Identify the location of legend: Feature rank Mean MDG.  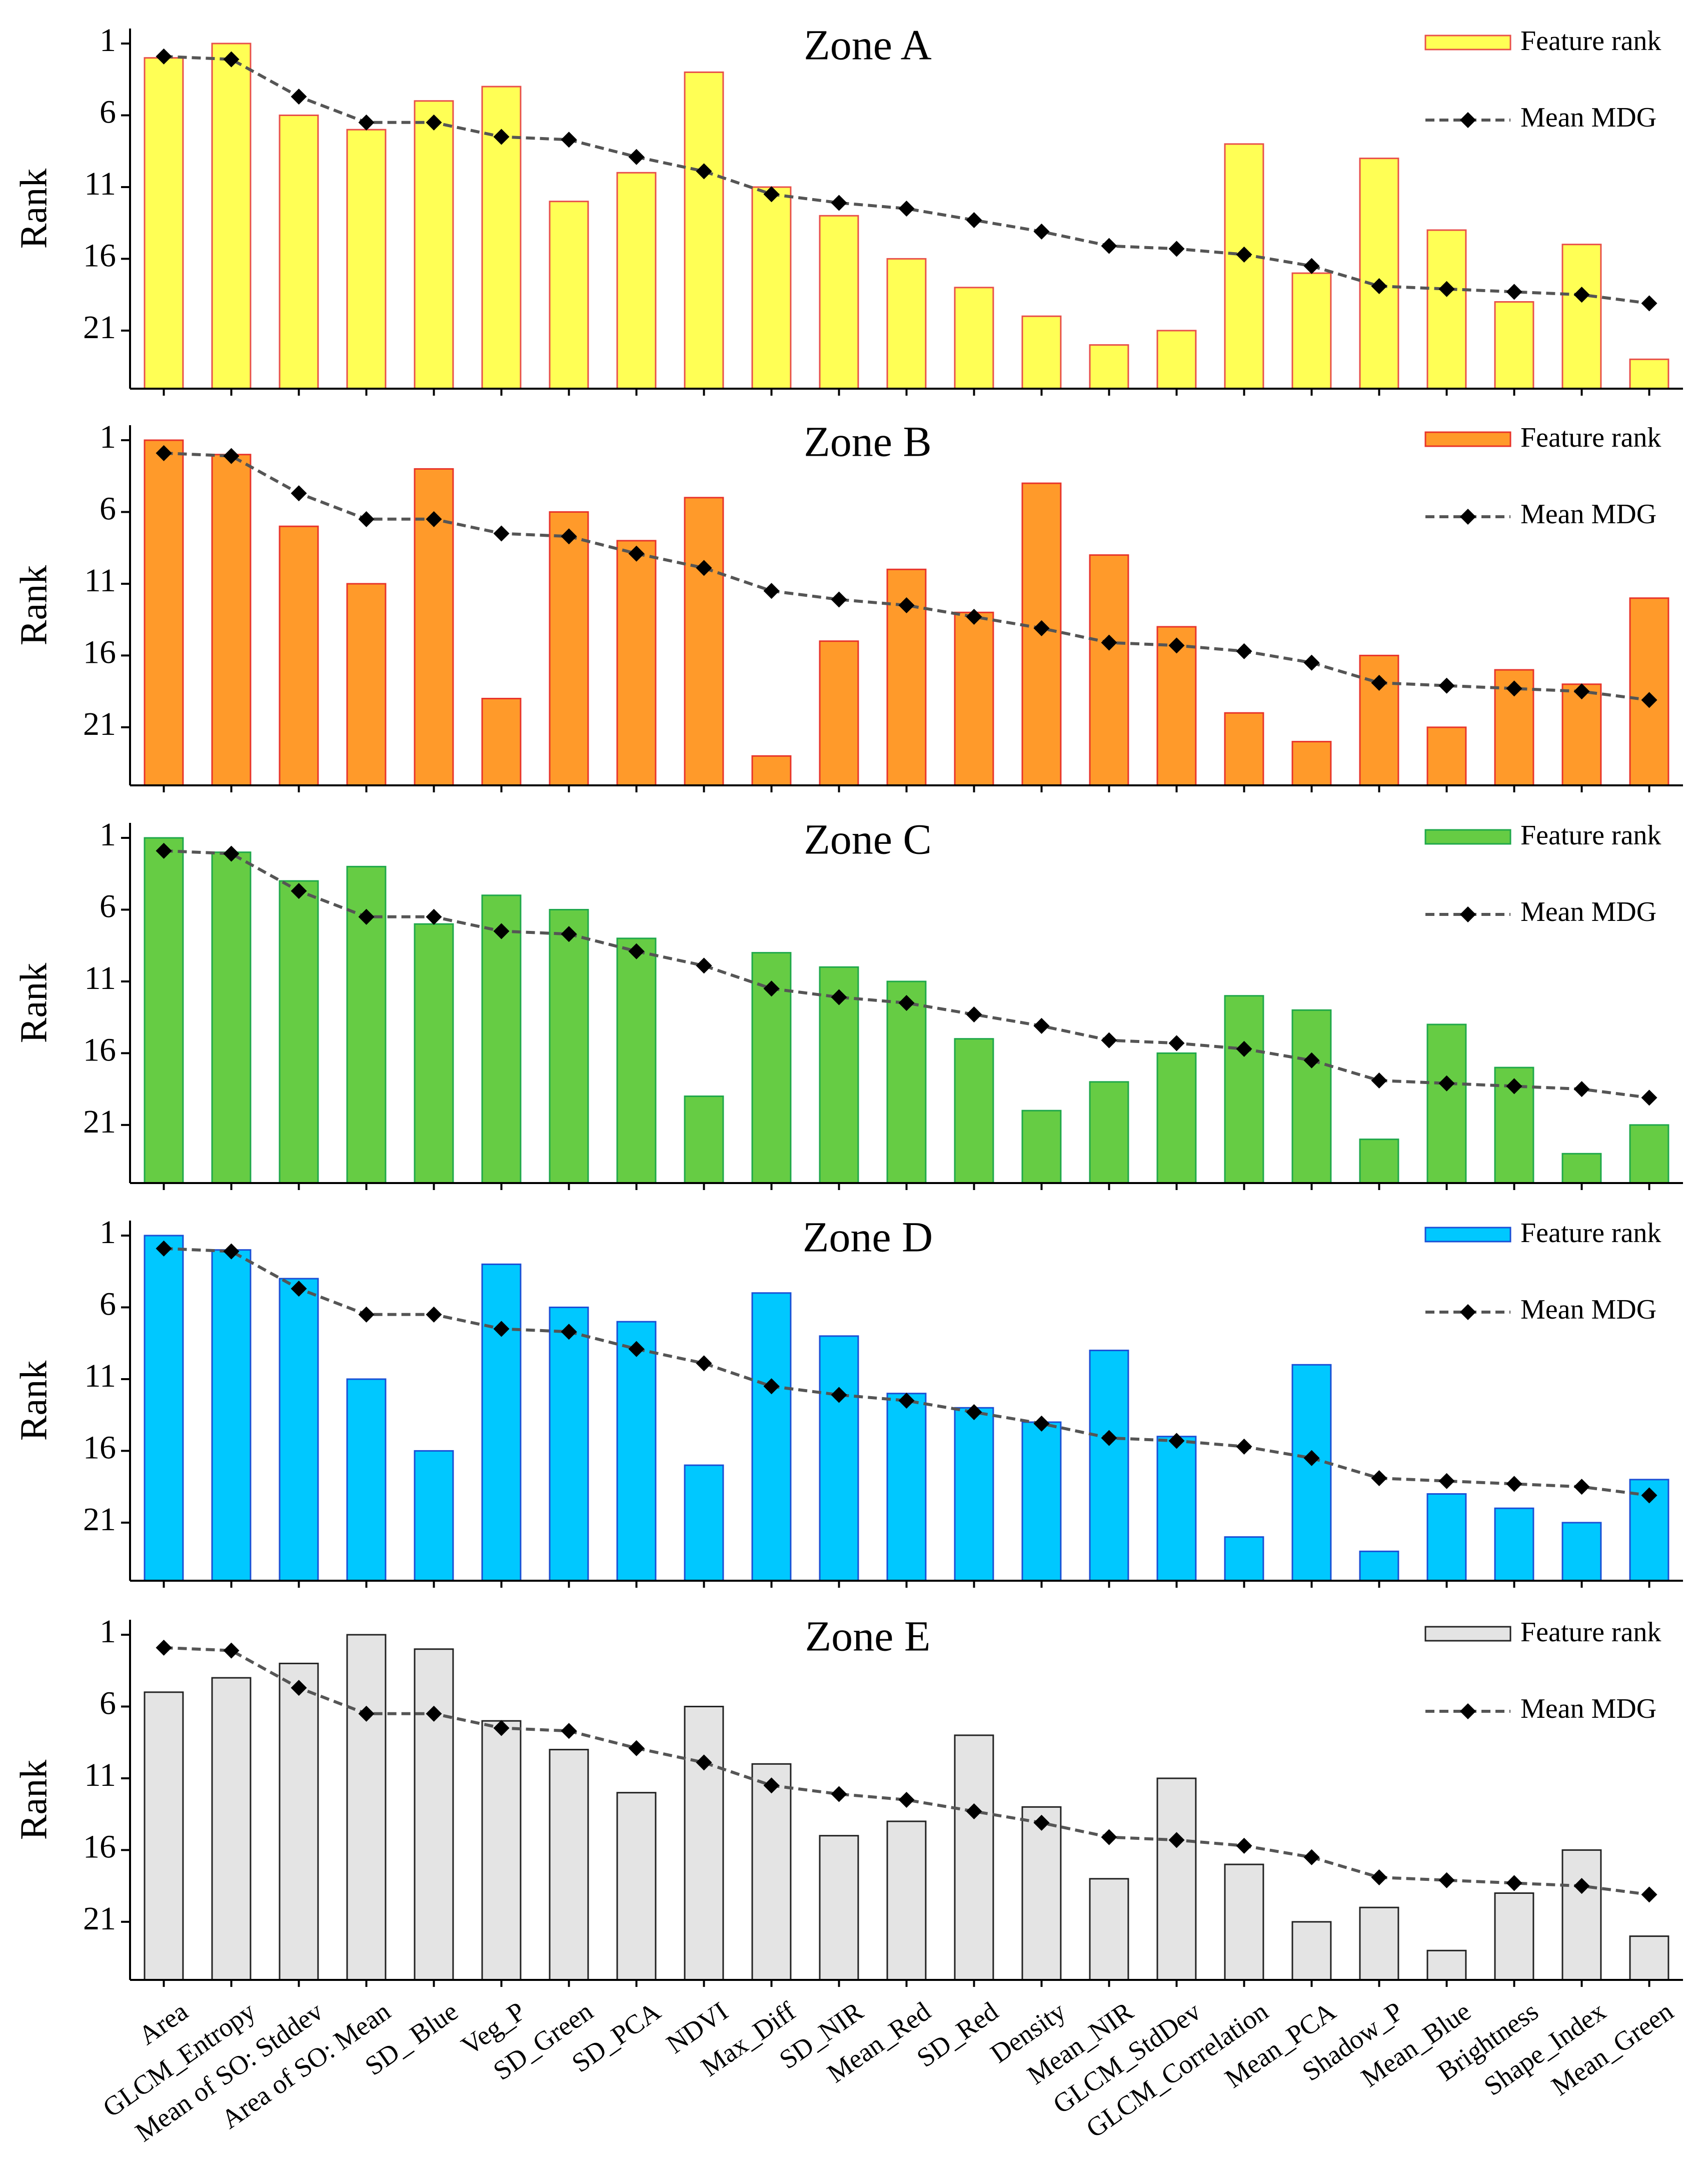
(1542, 1271).